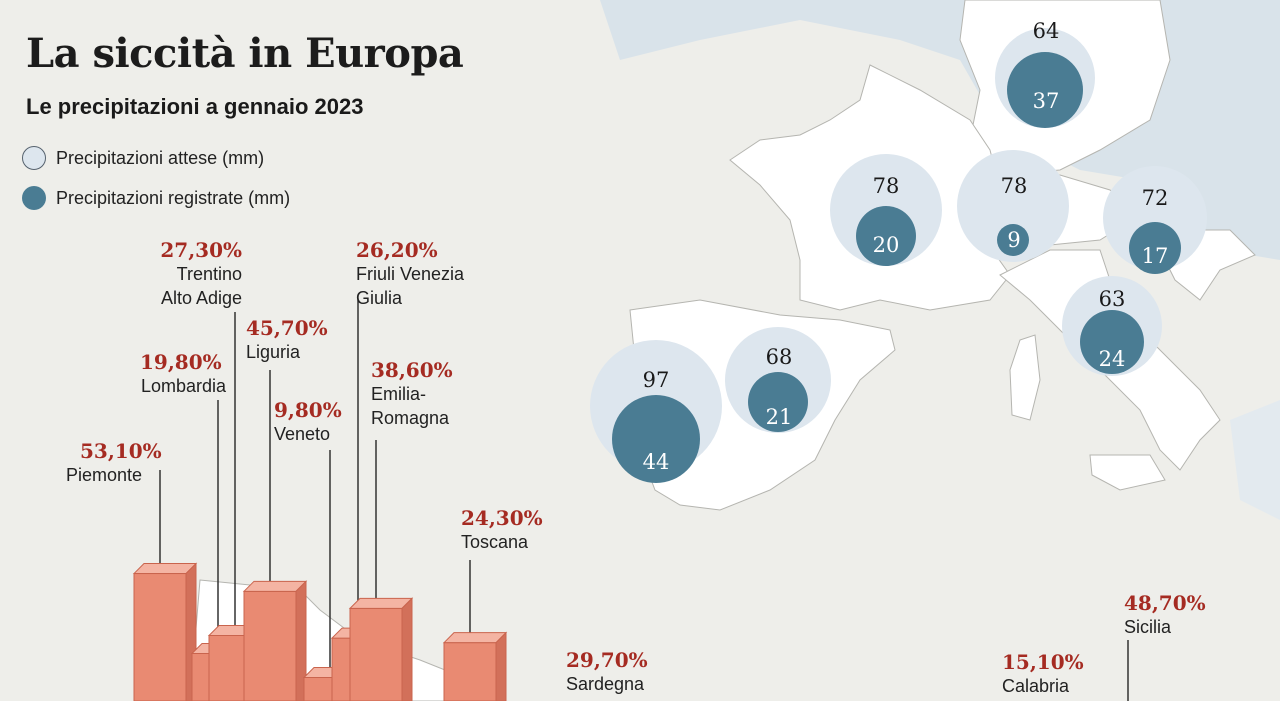 This screenshot has width=1280, height=701. What do you see at coordinates (779, 357) in the screenshot?
I see `expected-value: 68` at bounding box center [779, 357].